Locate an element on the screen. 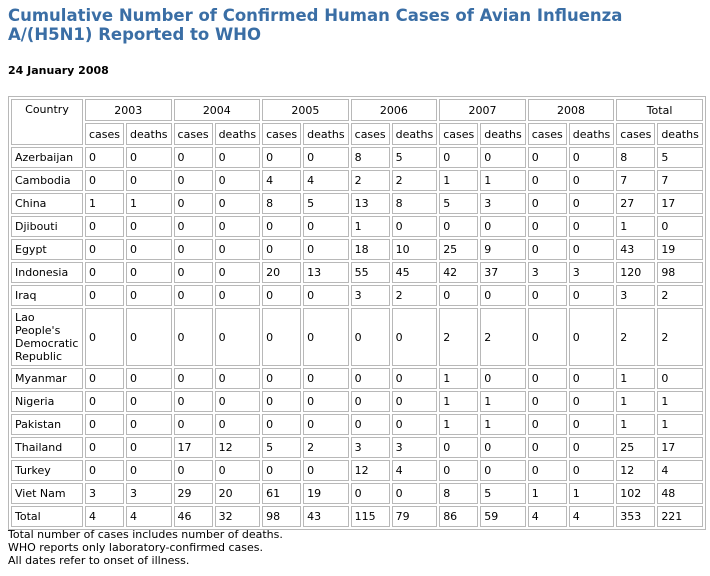  cases-cell: 5 is located at coordinates (282, 447).